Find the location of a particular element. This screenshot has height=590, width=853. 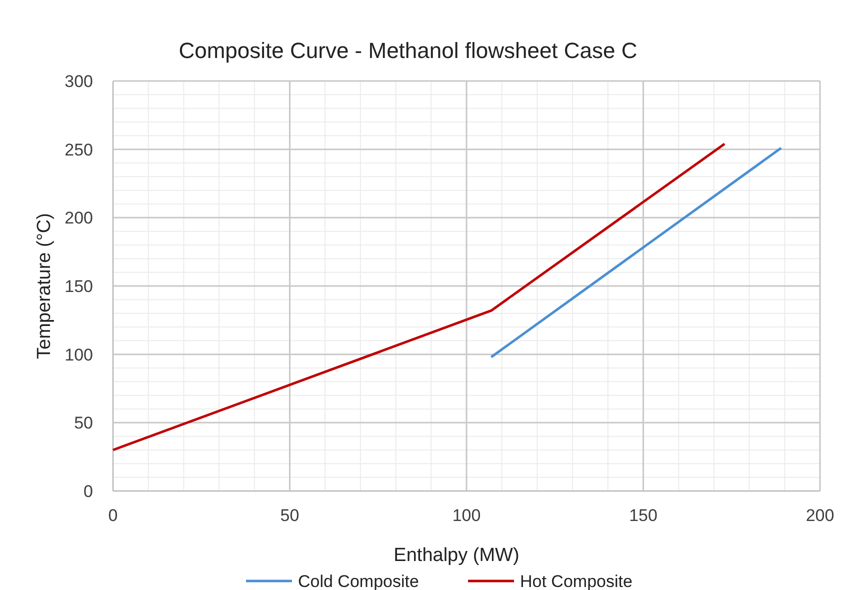

y-tick-label: 50 is located at coordinates (83, 423).